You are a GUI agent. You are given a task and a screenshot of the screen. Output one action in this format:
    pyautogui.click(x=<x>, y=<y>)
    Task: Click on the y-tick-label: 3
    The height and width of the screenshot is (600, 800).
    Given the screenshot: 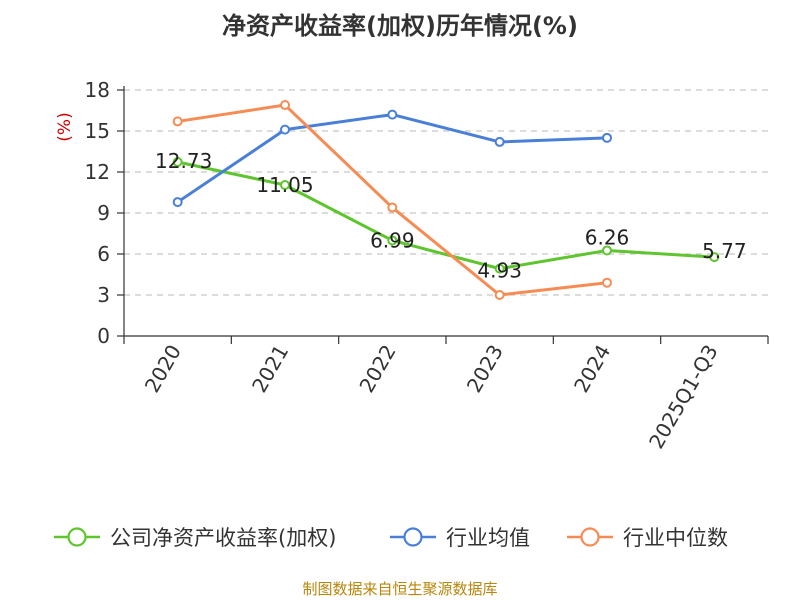 What is the action you would take?
    pyautogui.click(x=103, y=295)
    